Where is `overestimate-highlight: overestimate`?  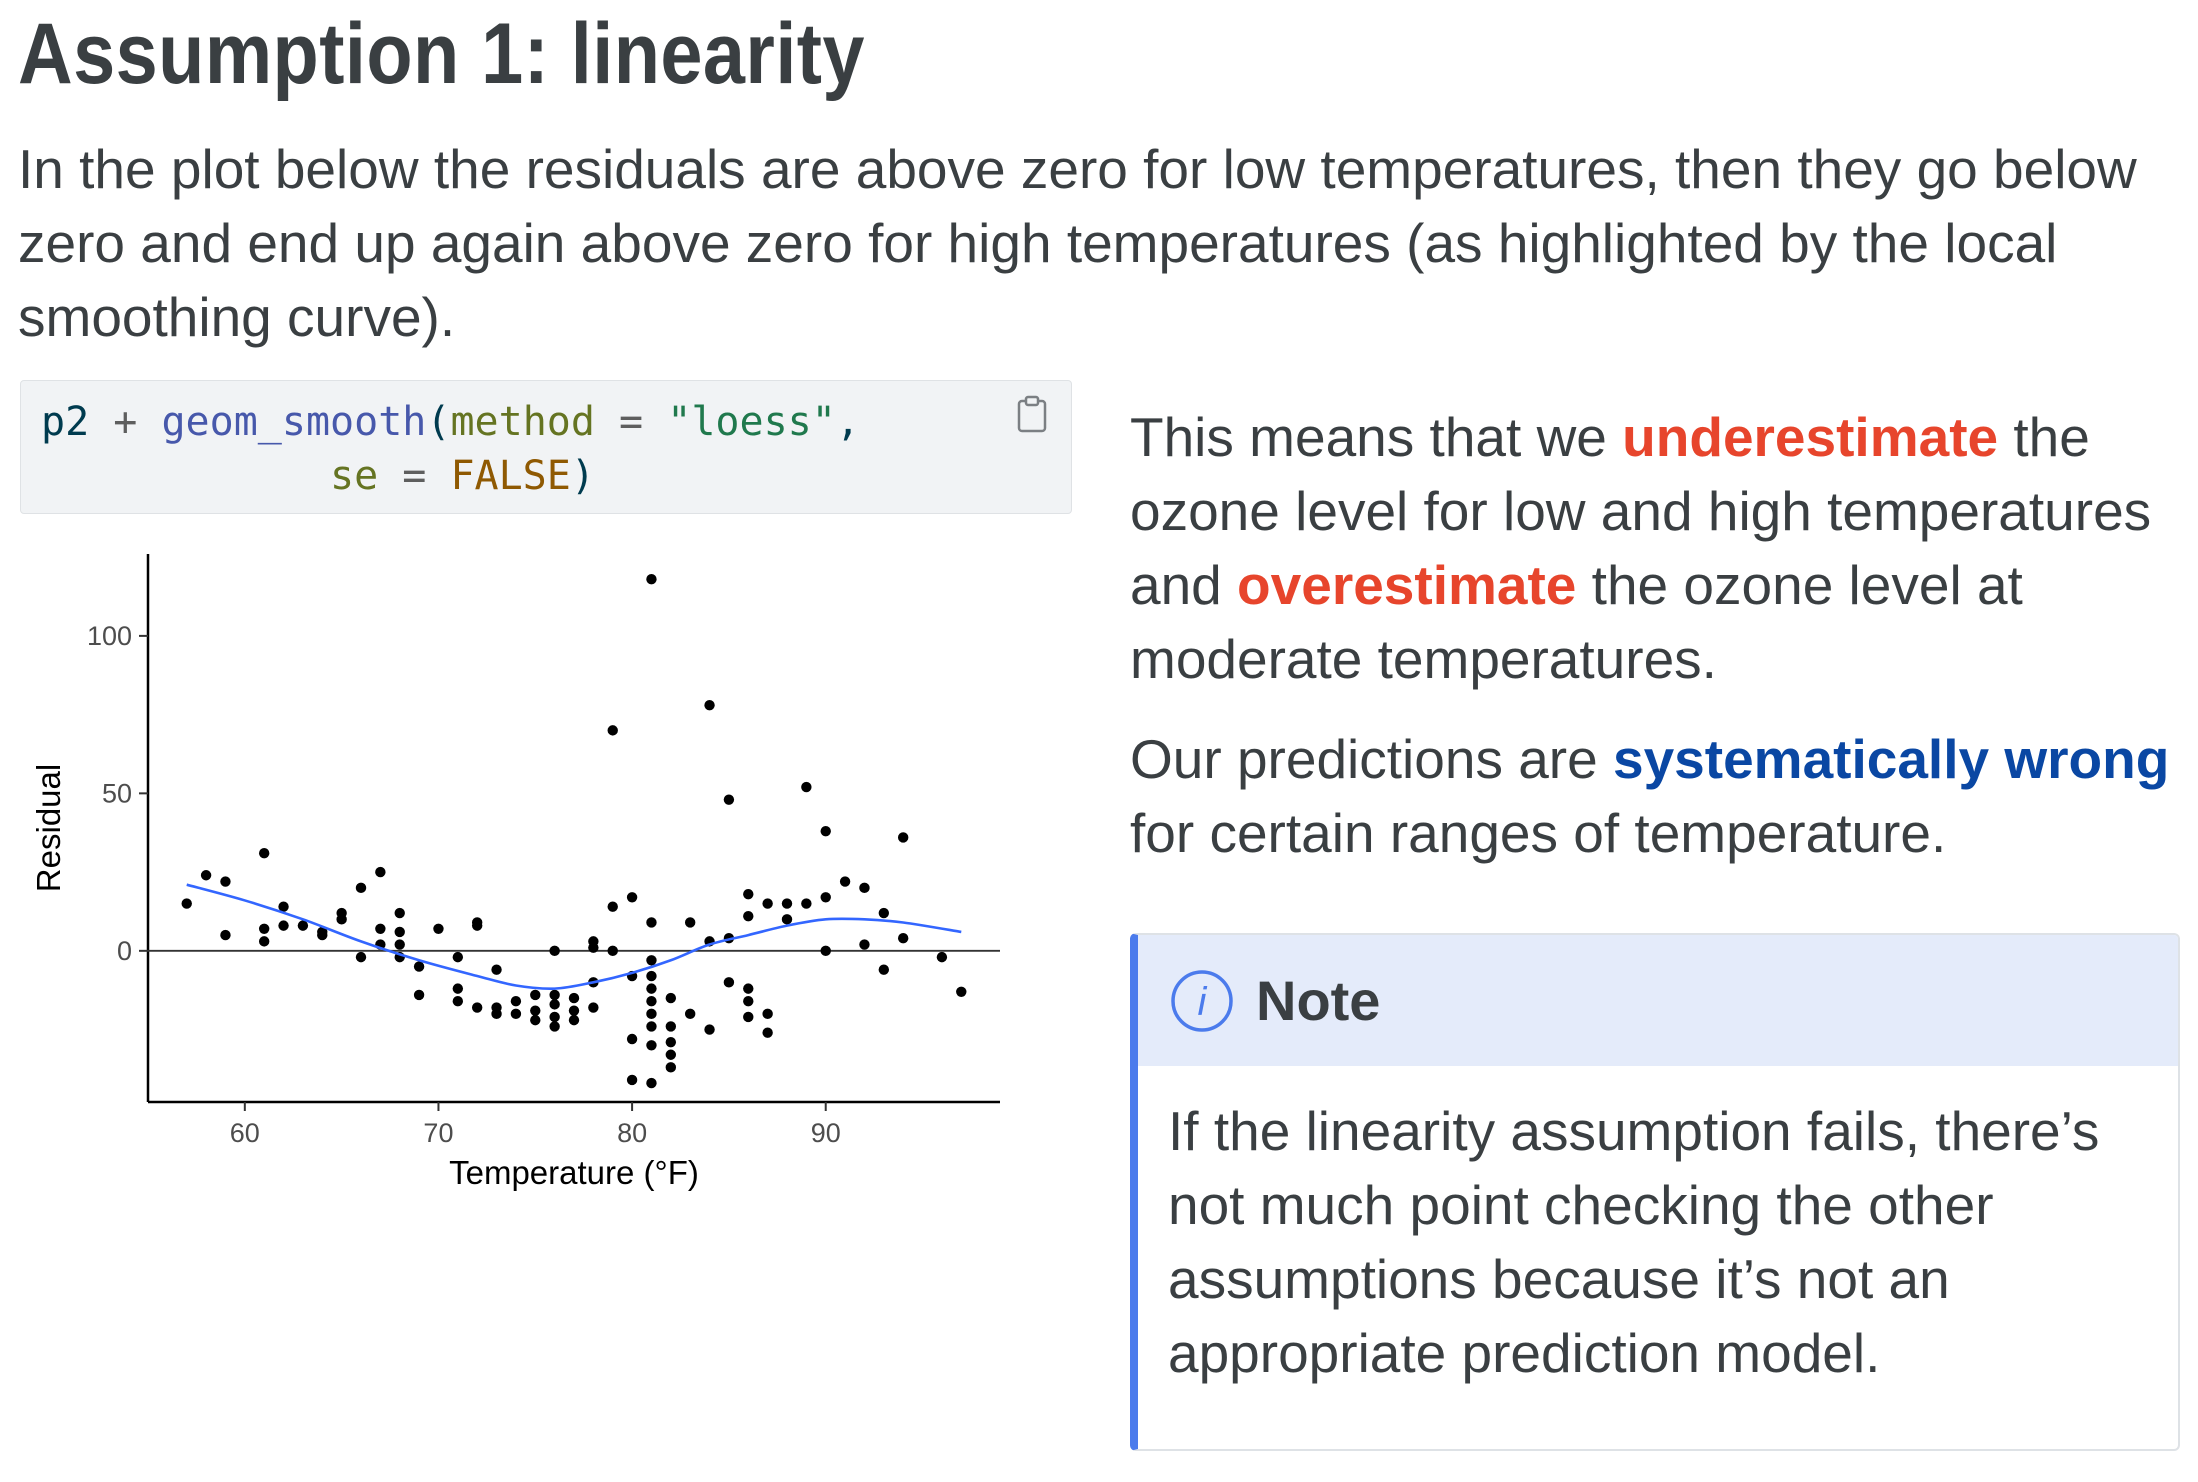 overestimate-highlight: overestimate is located at coordinates (1407, 585).